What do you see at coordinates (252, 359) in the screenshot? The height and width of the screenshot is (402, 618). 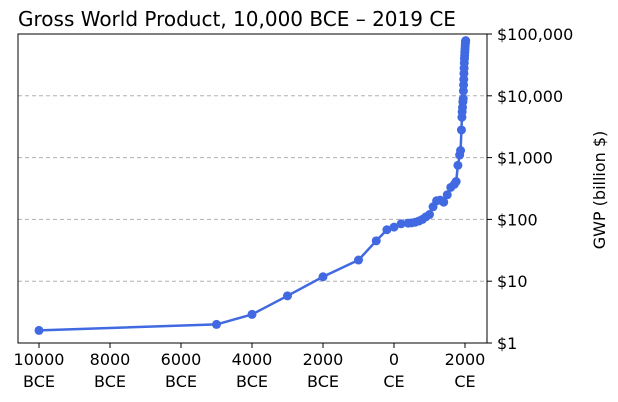 I see `x-tick-label: 4000` at bounding box center [252, 359].